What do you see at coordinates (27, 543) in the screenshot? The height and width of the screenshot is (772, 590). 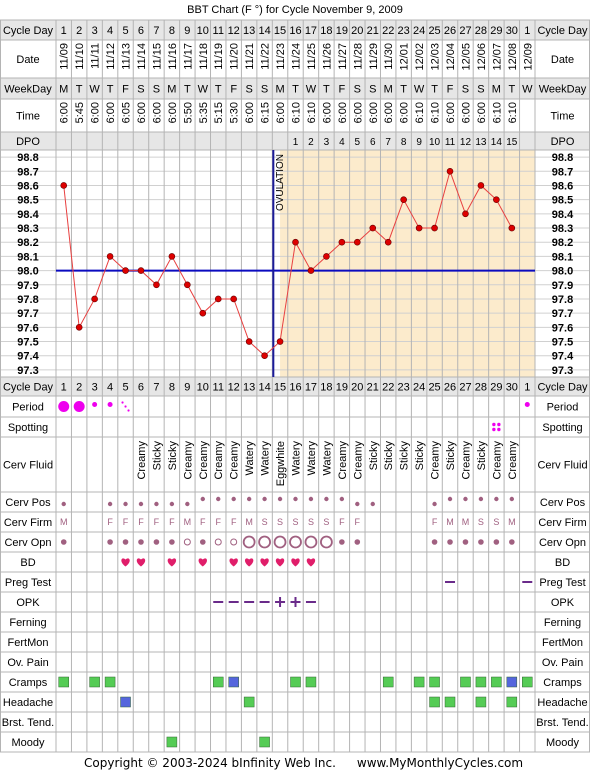 I see `row-label-cerv-opn: Cerv Opn` at bounding box center [27, 543].